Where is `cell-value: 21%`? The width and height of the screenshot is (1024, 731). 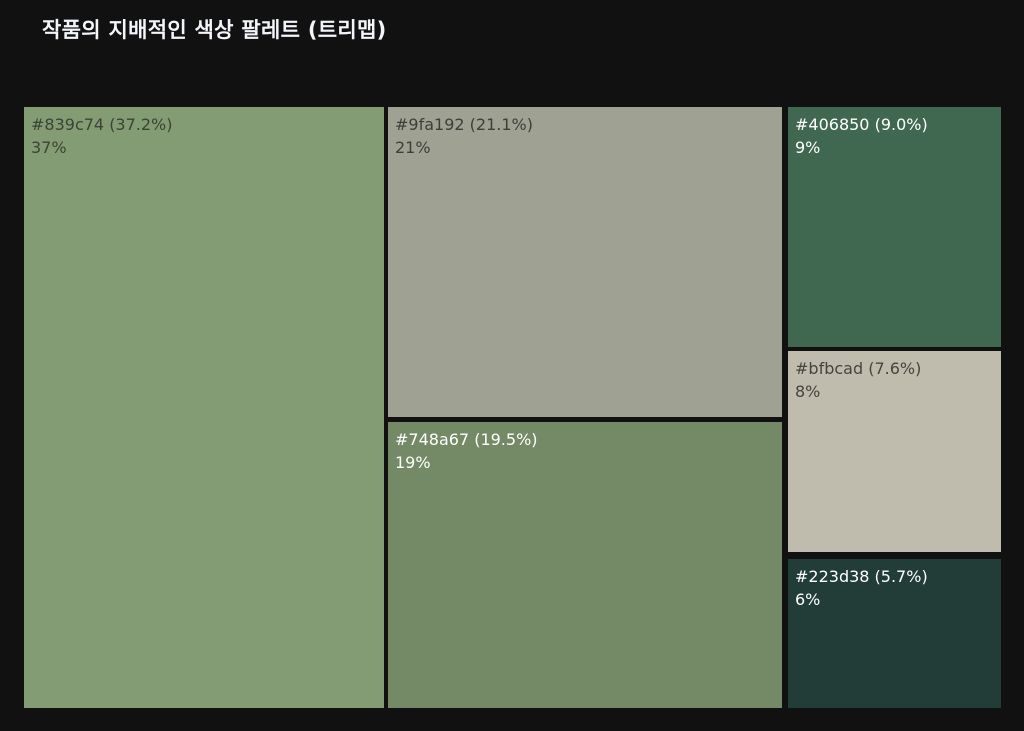 cell-value: 21% is located at coordinates (413, 147).